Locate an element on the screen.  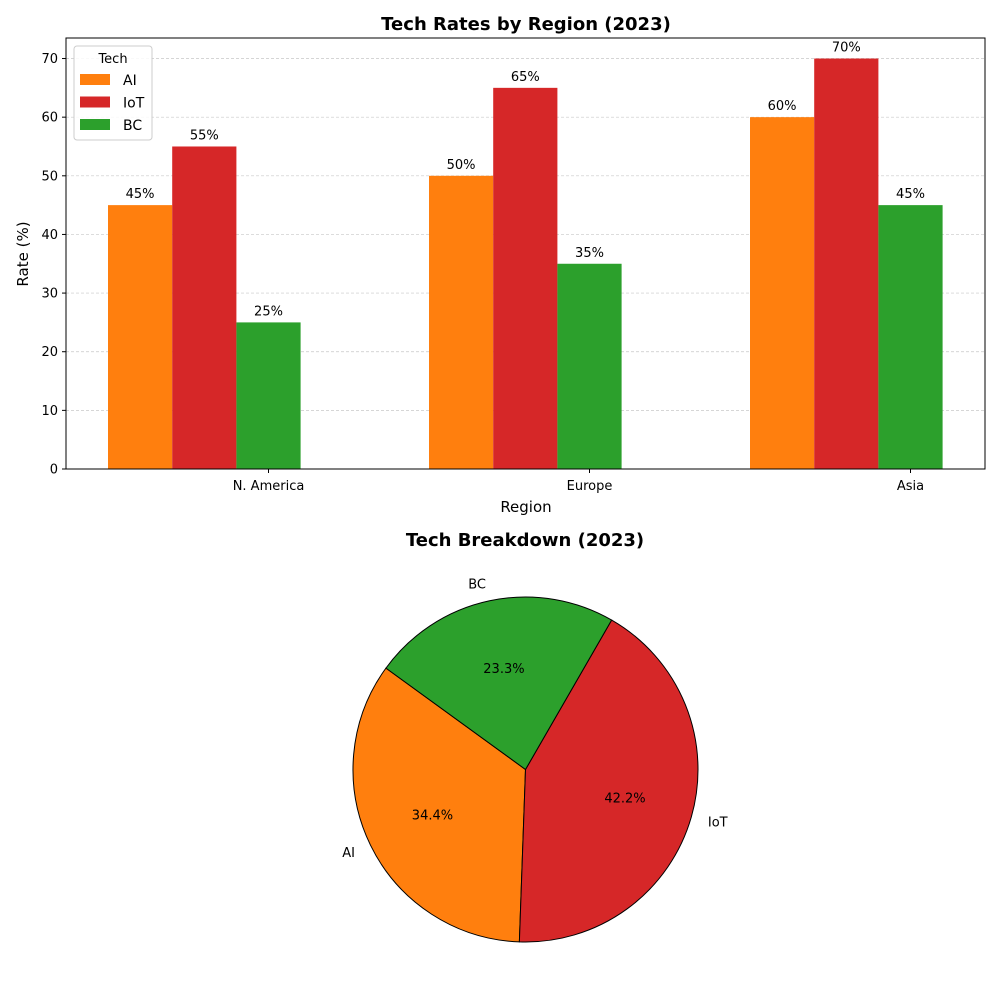
legend-items: AI IoT BC is located at coordinates (112, 103).